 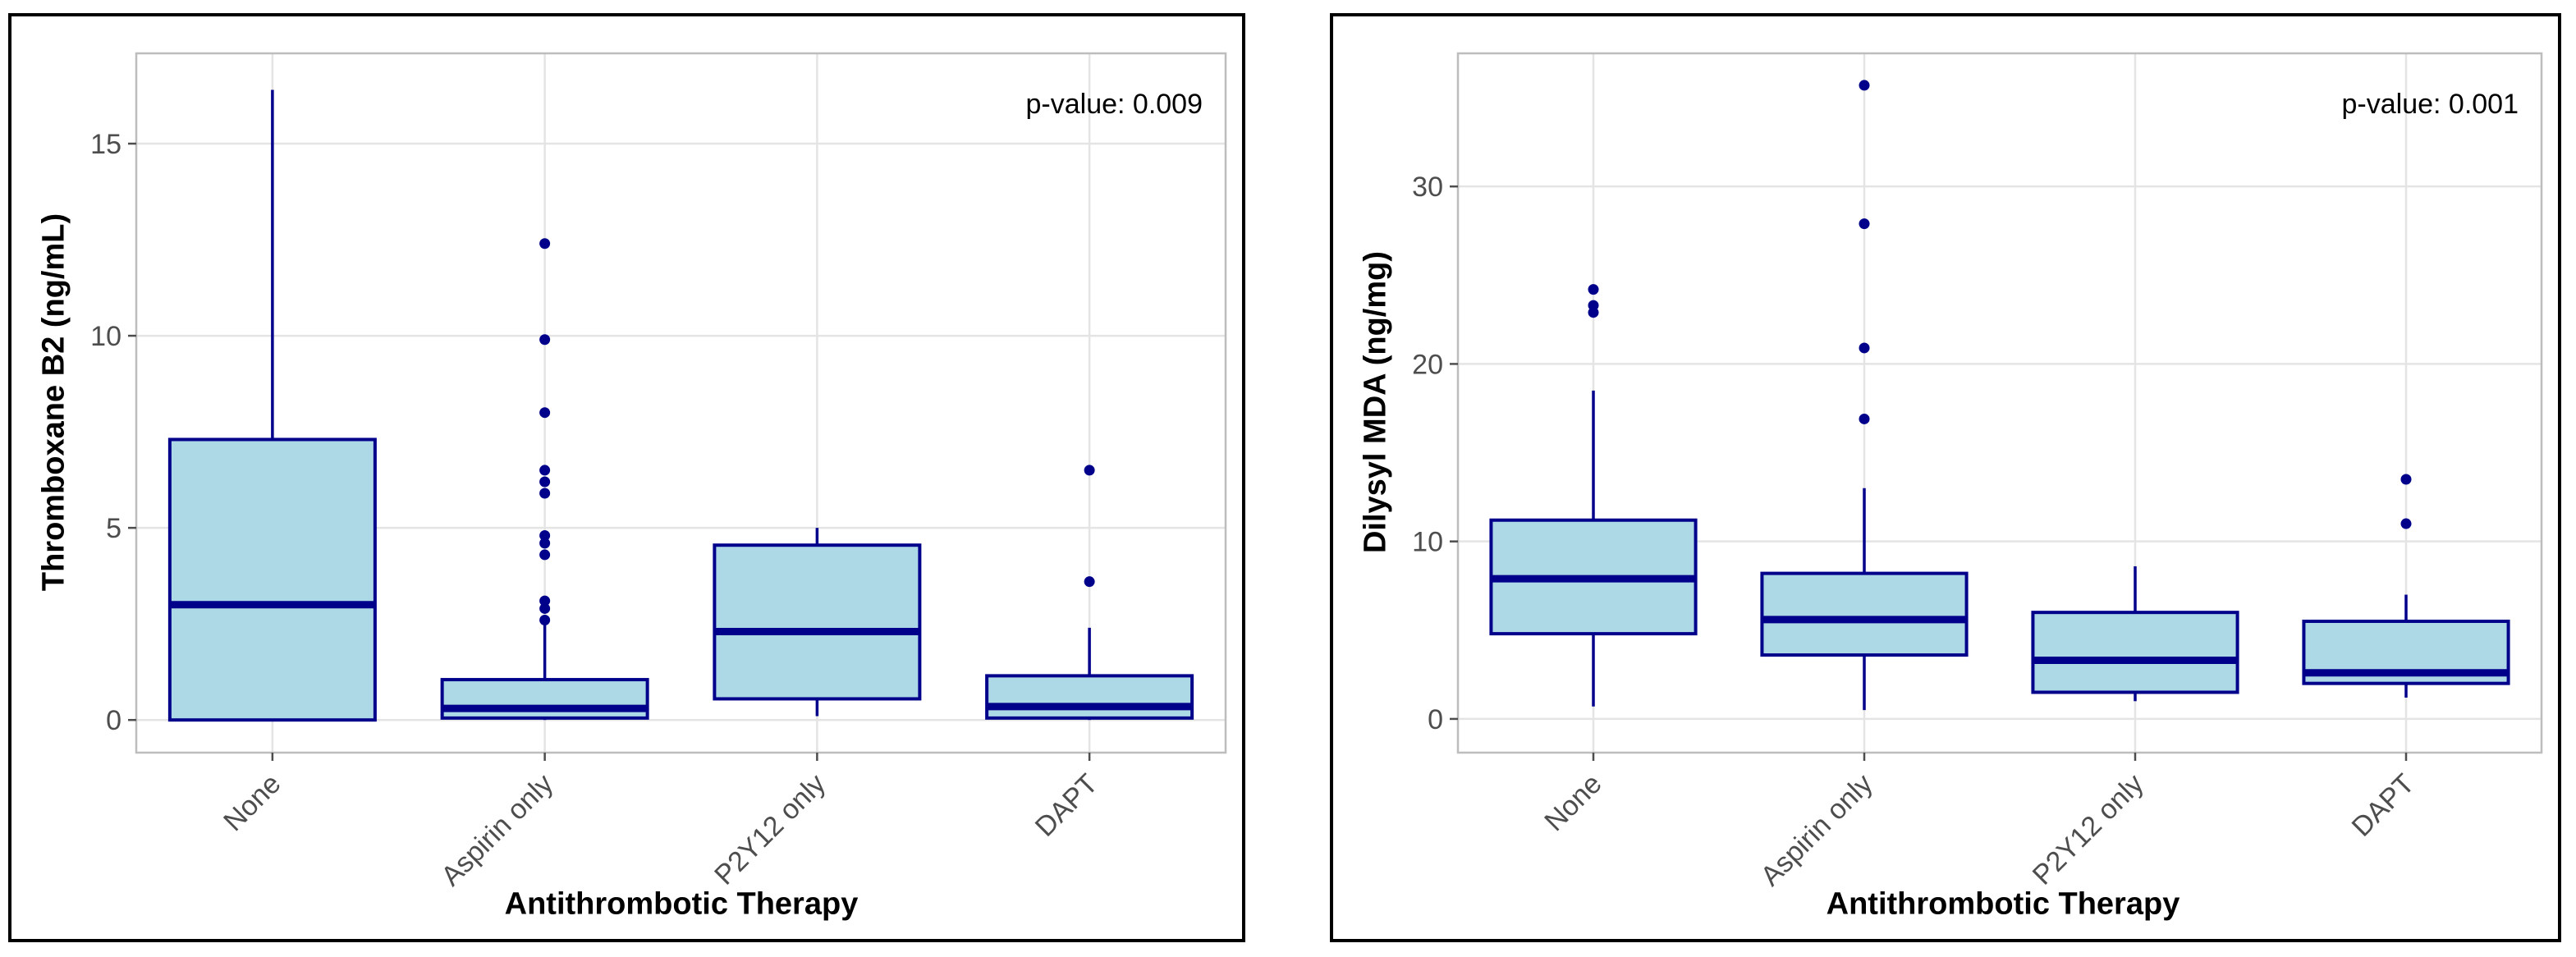 I want to click on y-tick-label: 15, so click(x=106, y=144).